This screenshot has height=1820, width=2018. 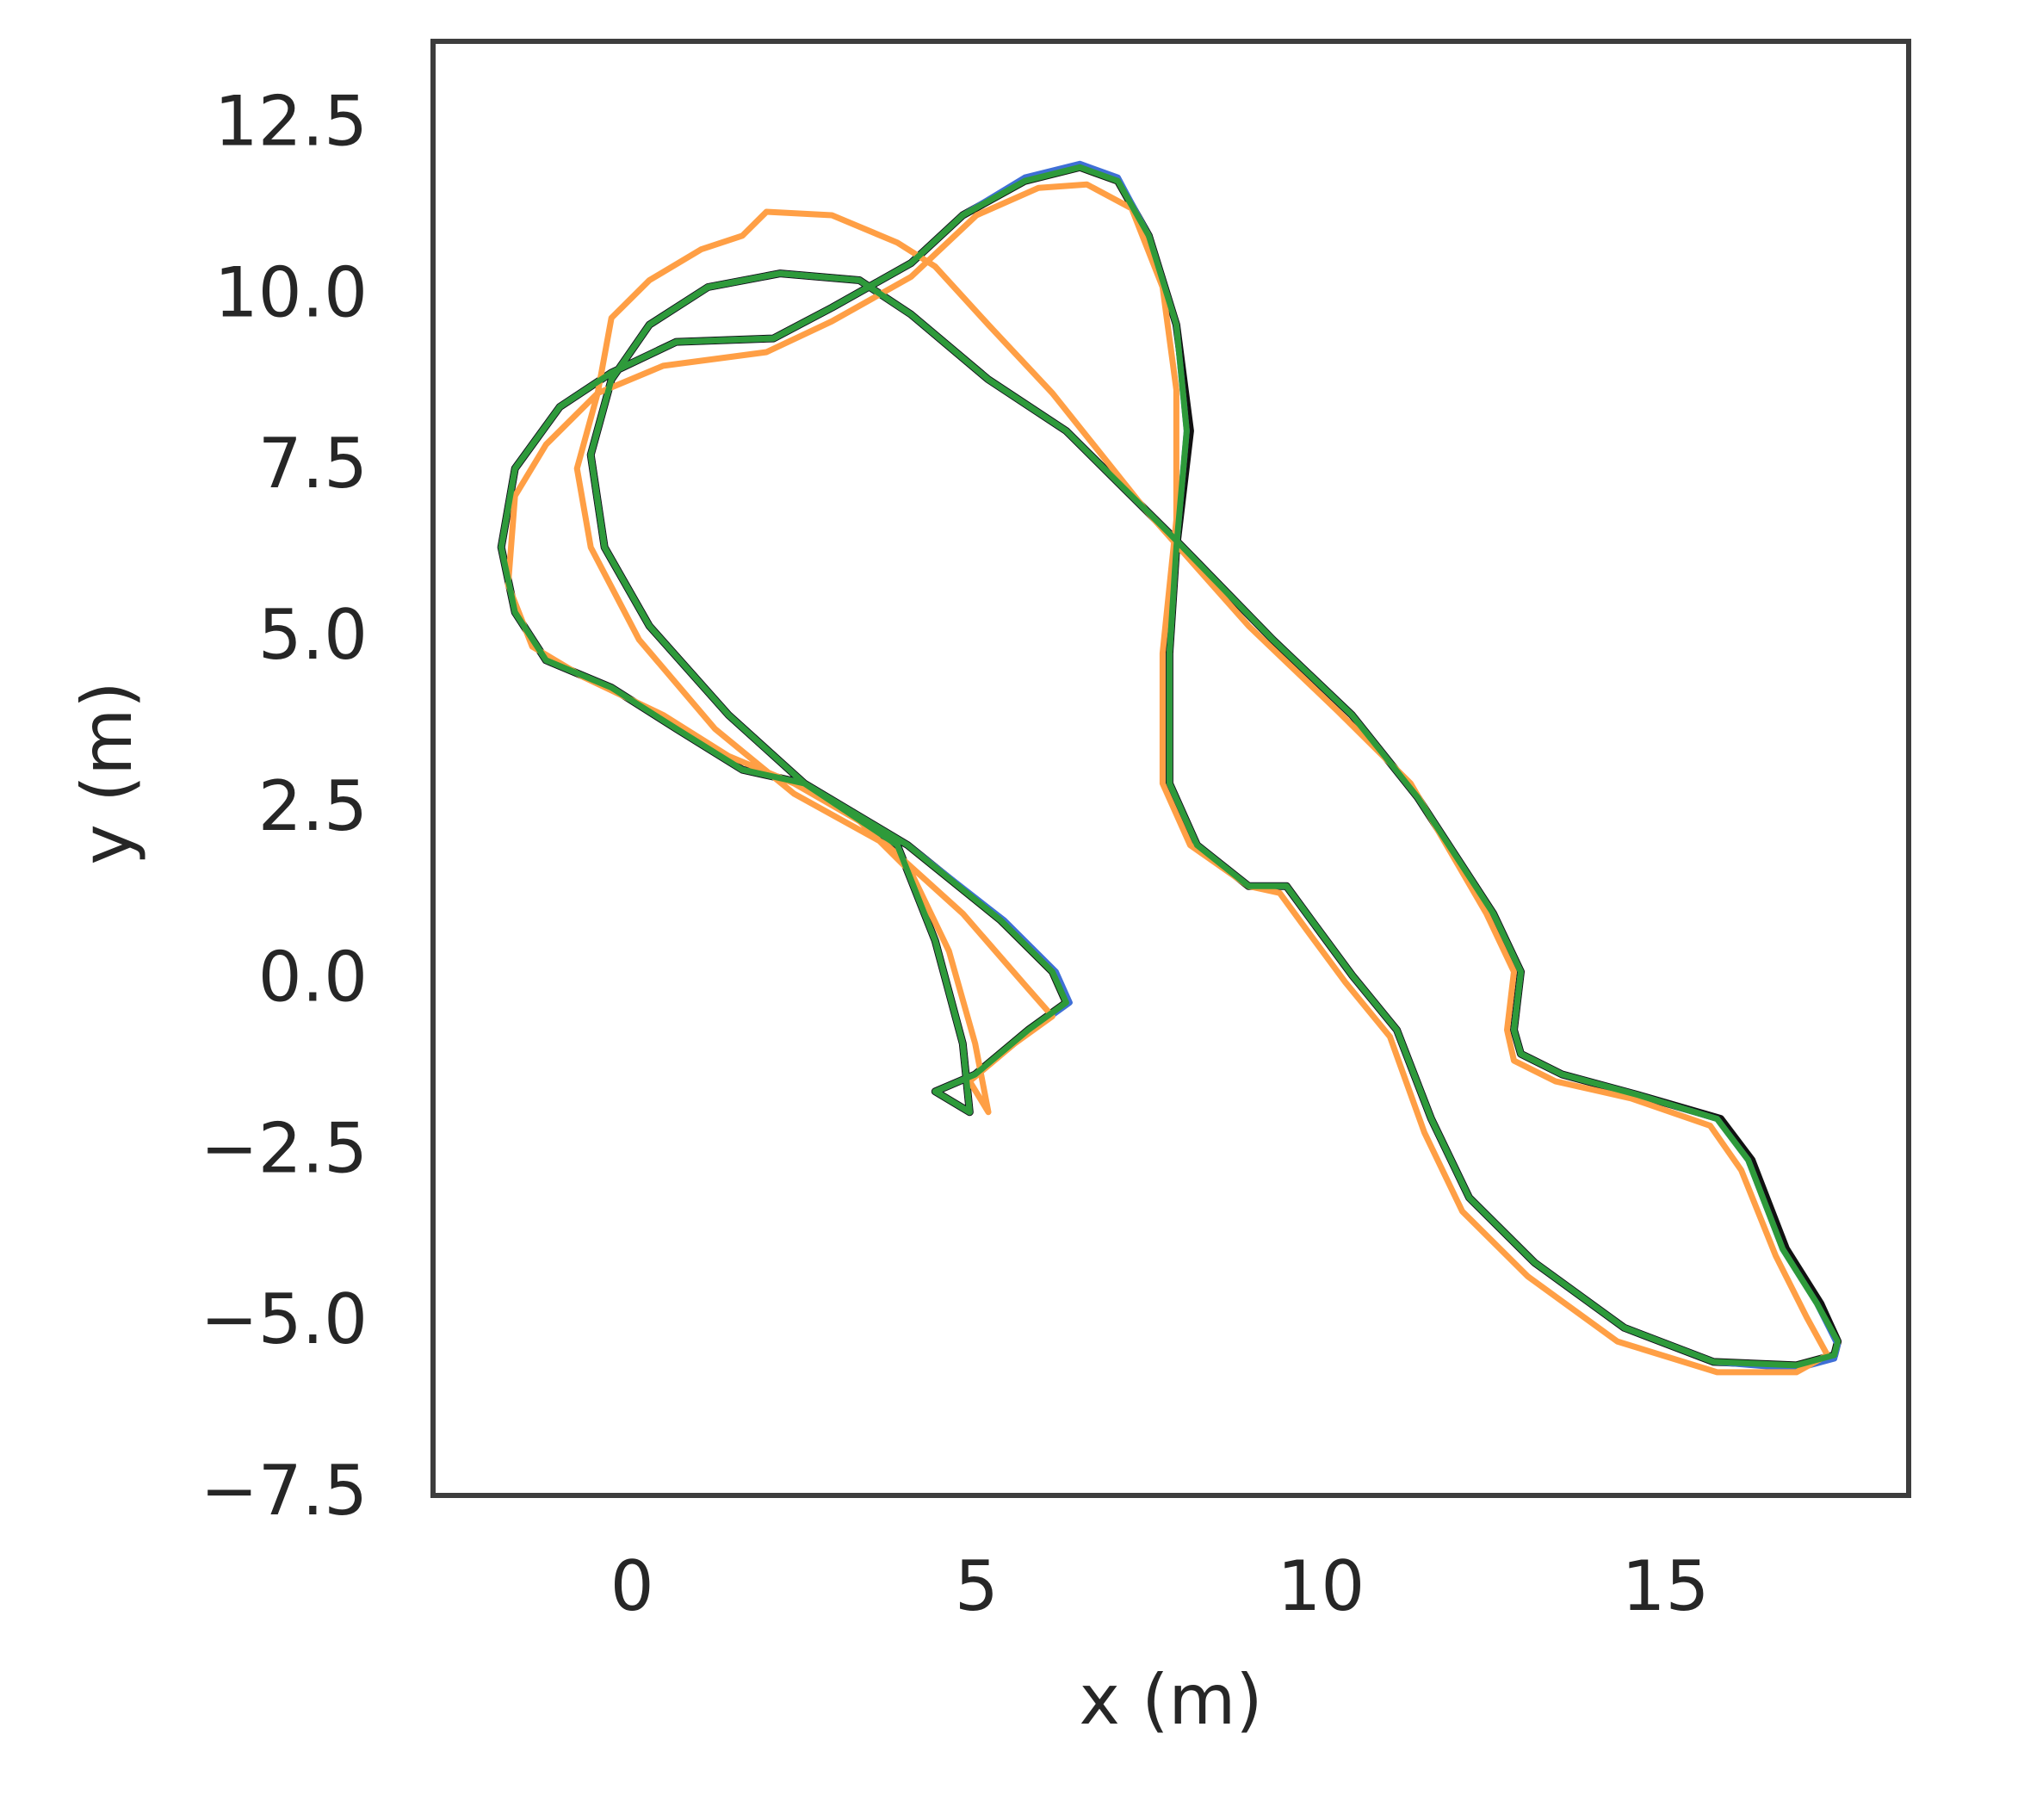 What do you see at coordinates (977, 1586) in the screenshot?
I see `x-tick-label: 5` at bounding box center [977, 1586].